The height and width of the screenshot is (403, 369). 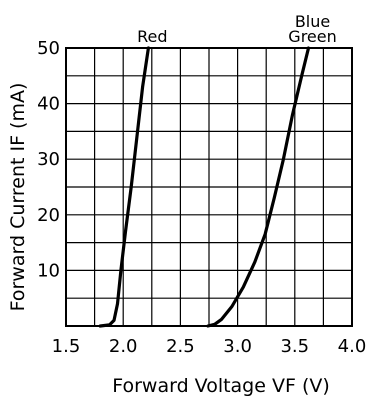 What do you see at coordinates (152, 36) in the screenshot?
I see `series-label: Red` at bounding box center [152, 36].